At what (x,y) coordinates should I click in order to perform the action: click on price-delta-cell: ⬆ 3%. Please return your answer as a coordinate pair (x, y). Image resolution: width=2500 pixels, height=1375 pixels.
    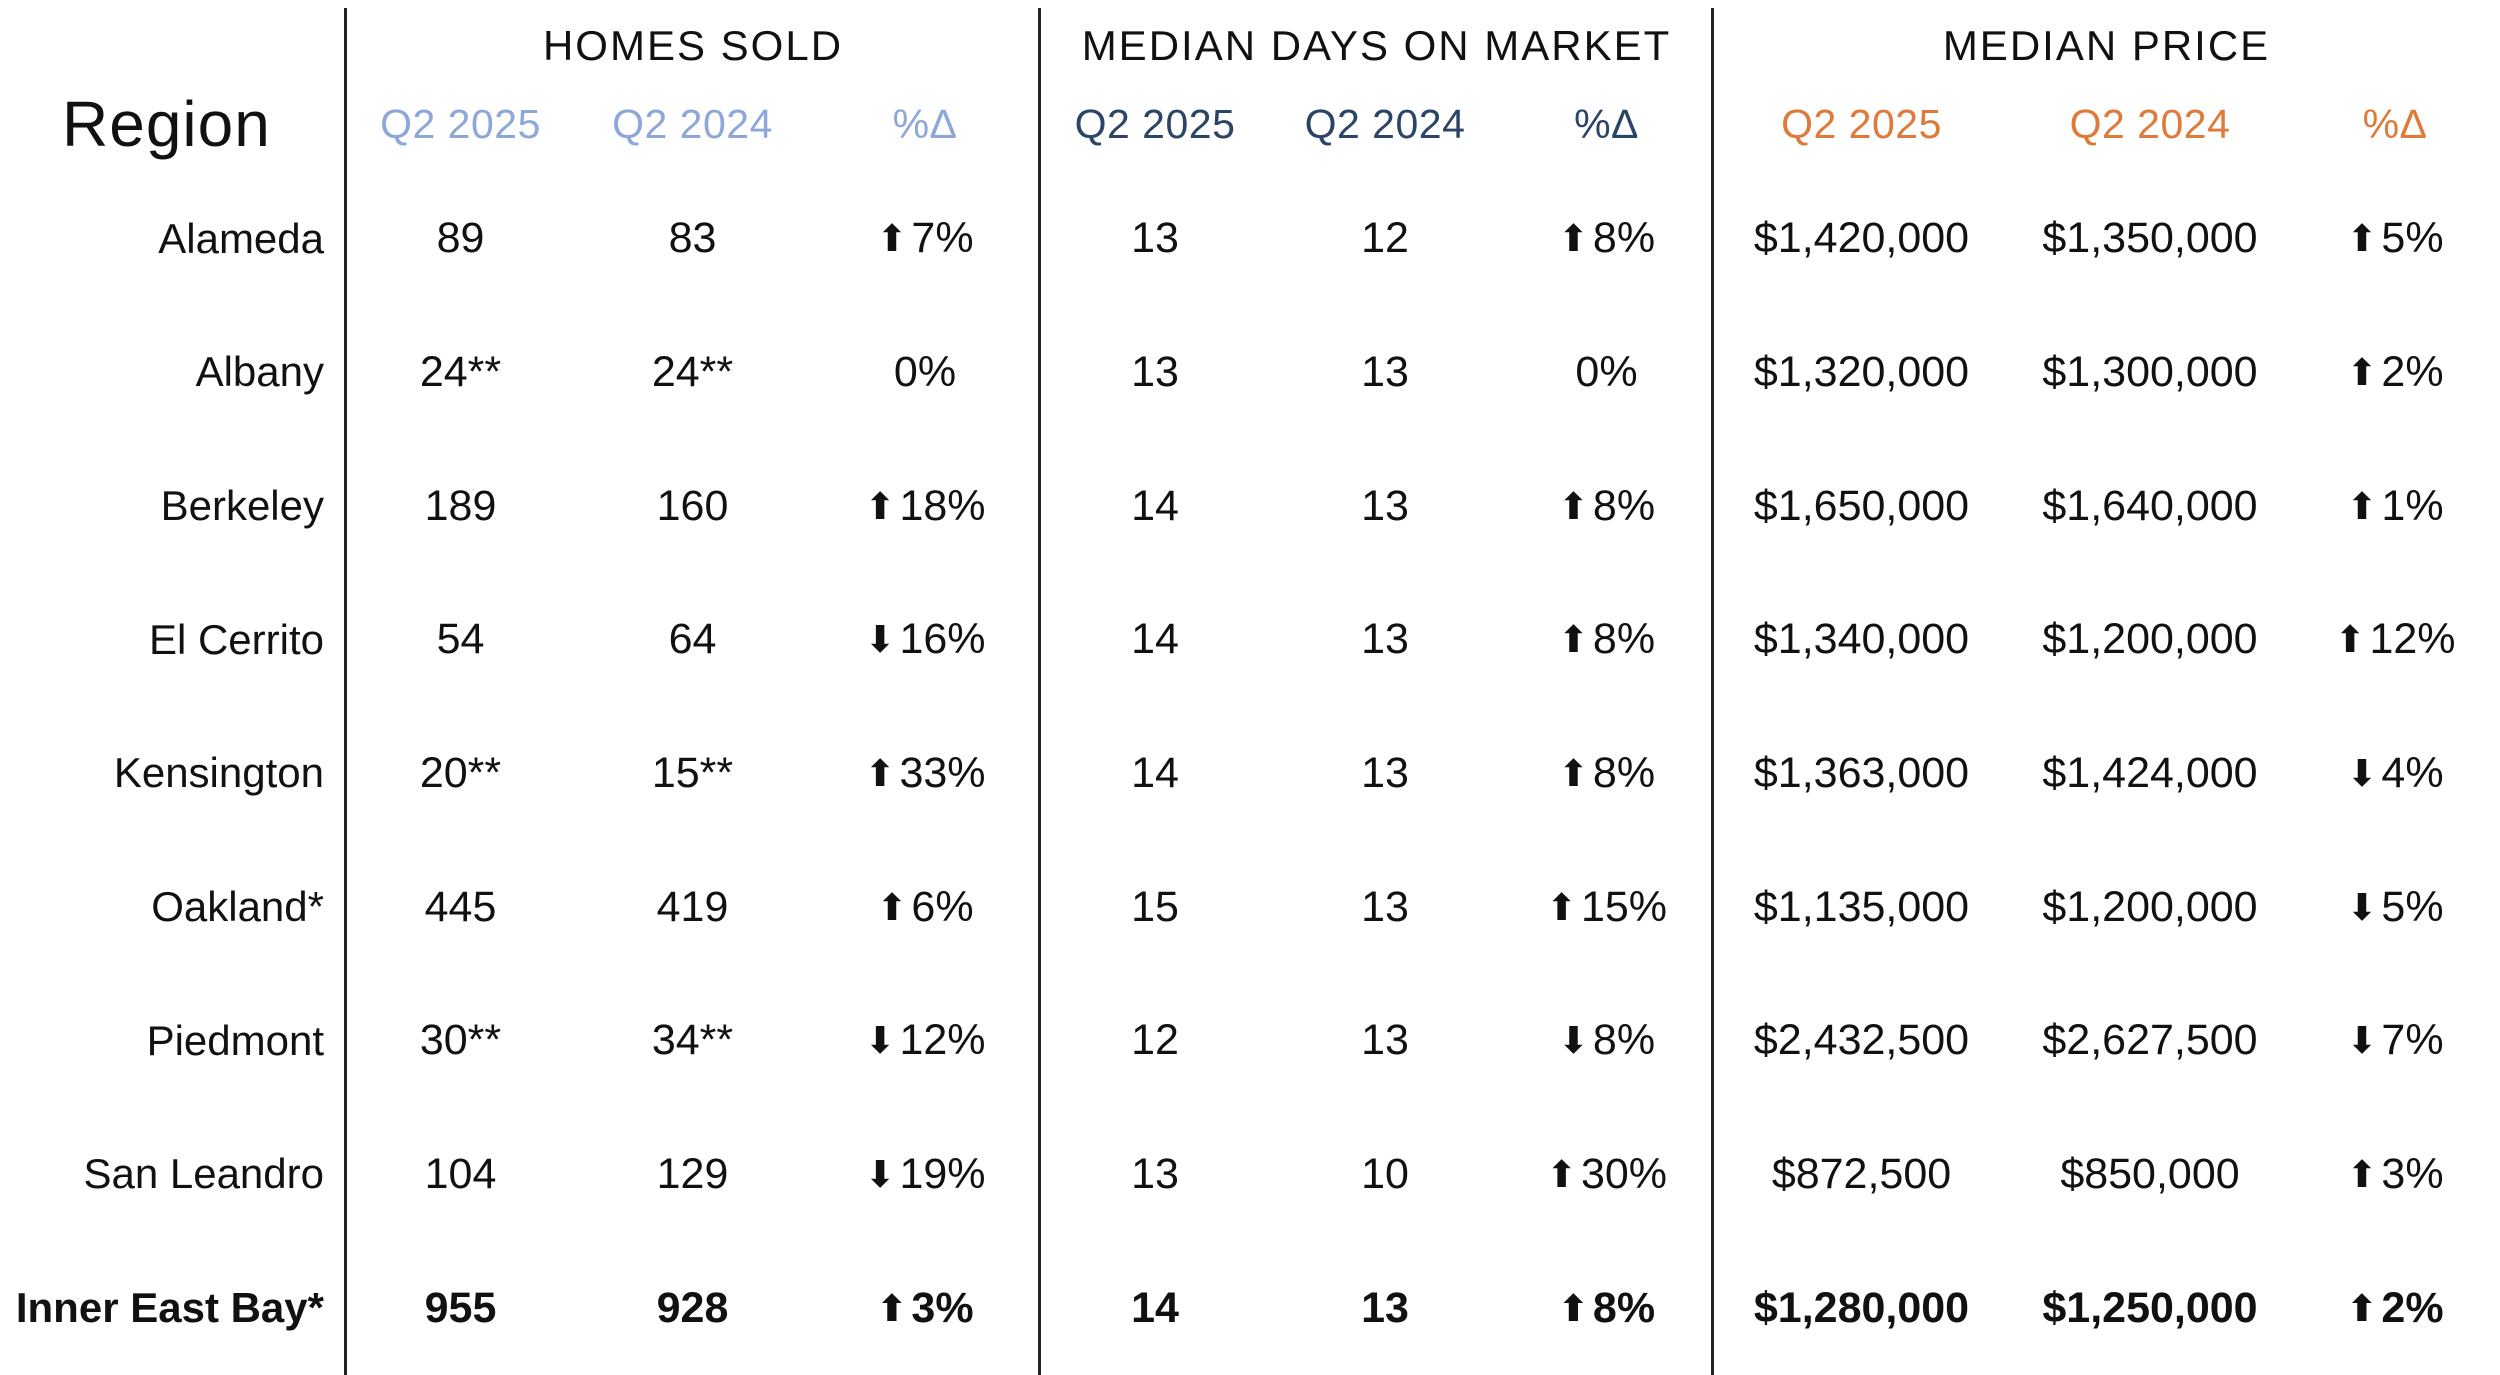
    Looking at the image, I should click on (2395, 1175).